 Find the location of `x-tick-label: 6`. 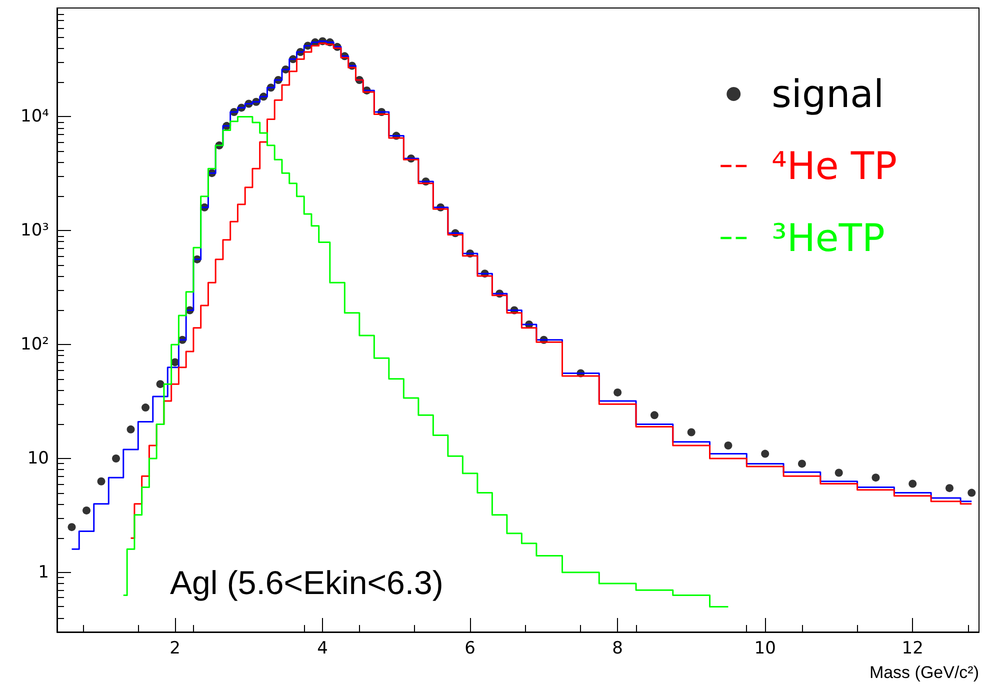

x-tick-label: 6 is located at coordinates (470, 648).